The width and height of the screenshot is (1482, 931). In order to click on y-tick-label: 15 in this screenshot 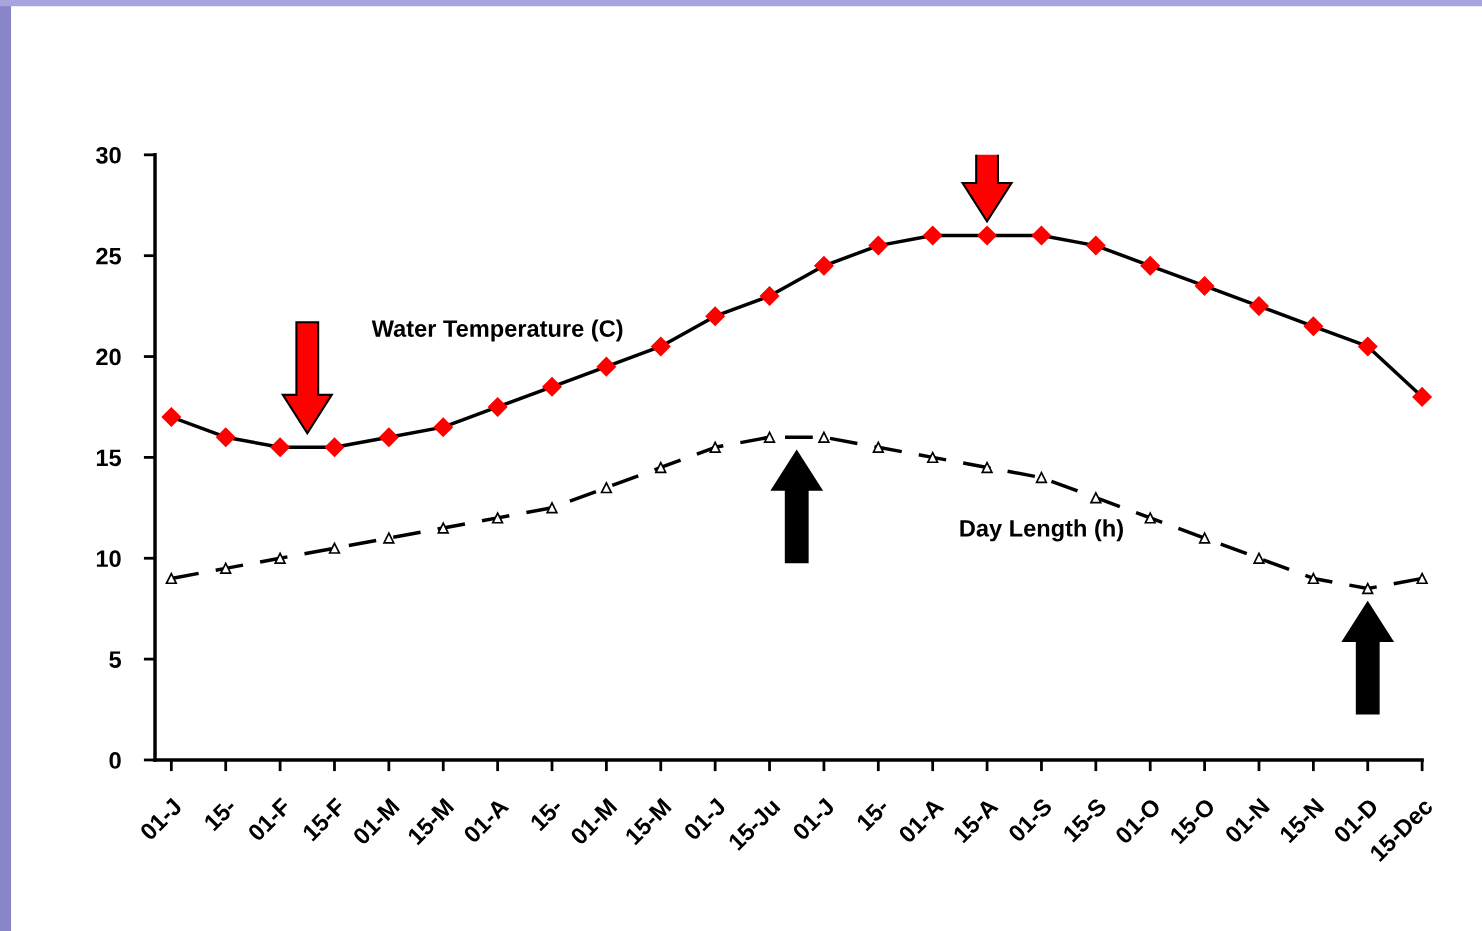, I will do `click(109, 458)`.